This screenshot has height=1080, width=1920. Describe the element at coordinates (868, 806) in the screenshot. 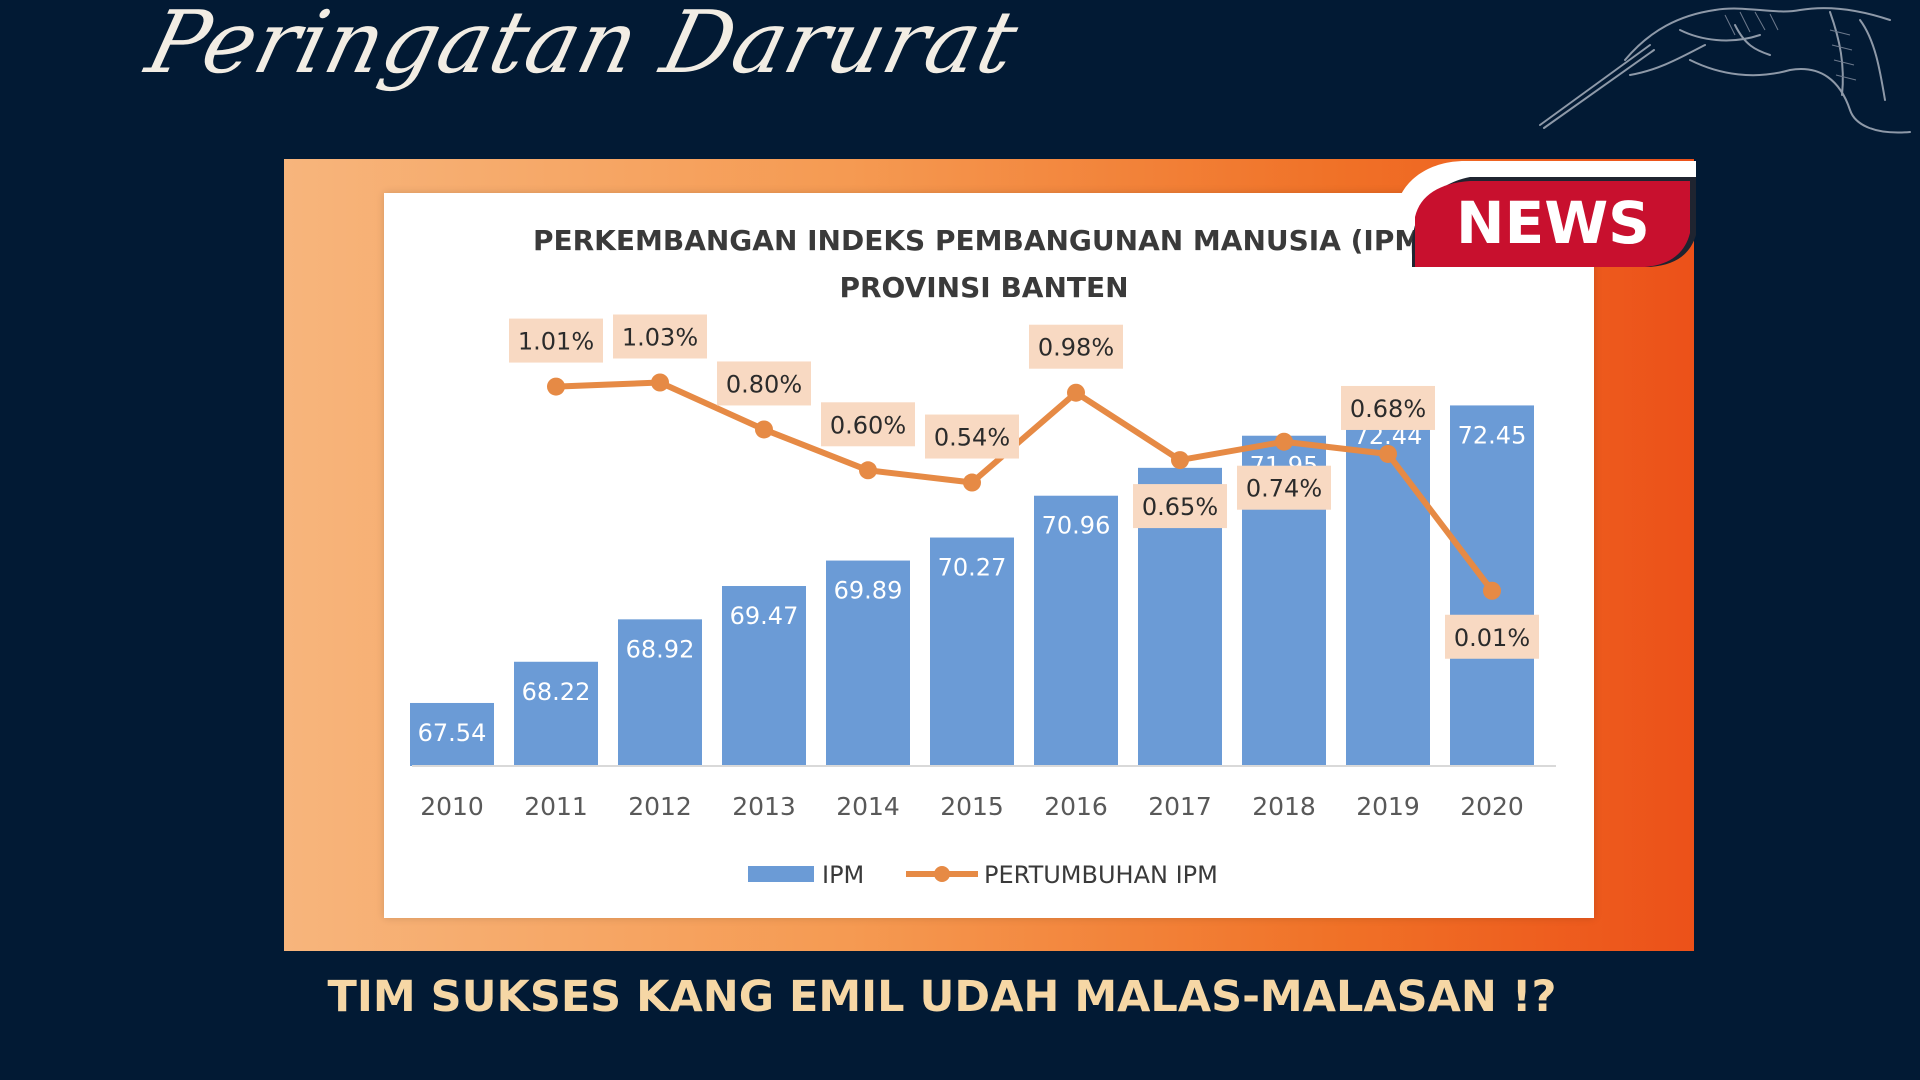

I see `x-tick-2014: 2014` at that location.